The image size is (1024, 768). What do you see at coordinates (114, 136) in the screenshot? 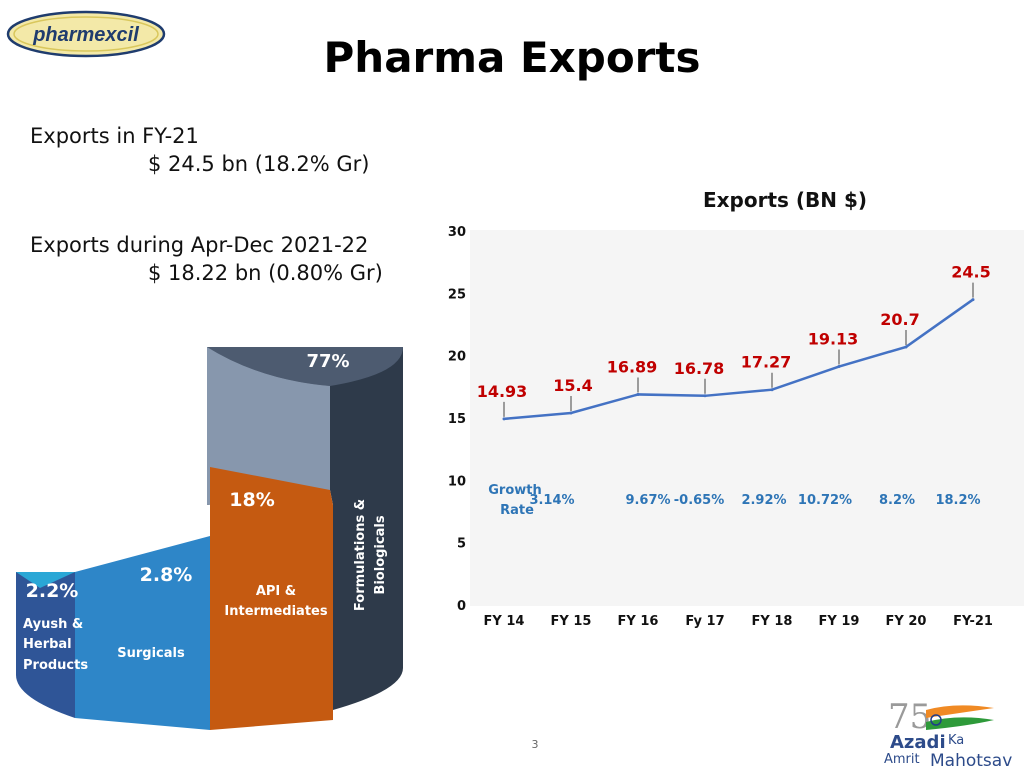
I see `exports-fy21-label: Exports in FY-21` at bounding box center [114, 136].